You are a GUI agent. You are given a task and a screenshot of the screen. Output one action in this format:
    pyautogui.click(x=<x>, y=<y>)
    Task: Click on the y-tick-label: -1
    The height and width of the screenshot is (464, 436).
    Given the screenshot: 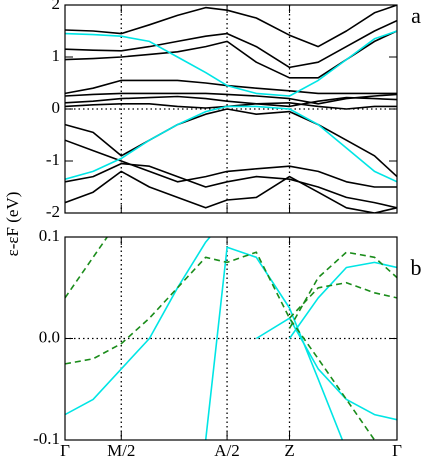 What is the action you would take?
    pyautogui.click(x=53, y=159)
    